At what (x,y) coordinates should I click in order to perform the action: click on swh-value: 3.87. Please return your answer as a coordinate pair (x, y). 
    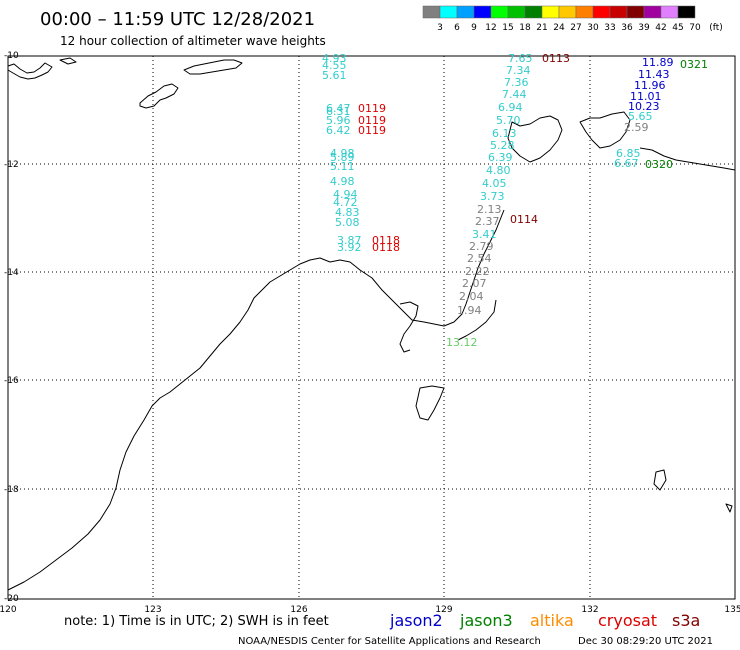
    Looking at the image, I should click on (349, 240).